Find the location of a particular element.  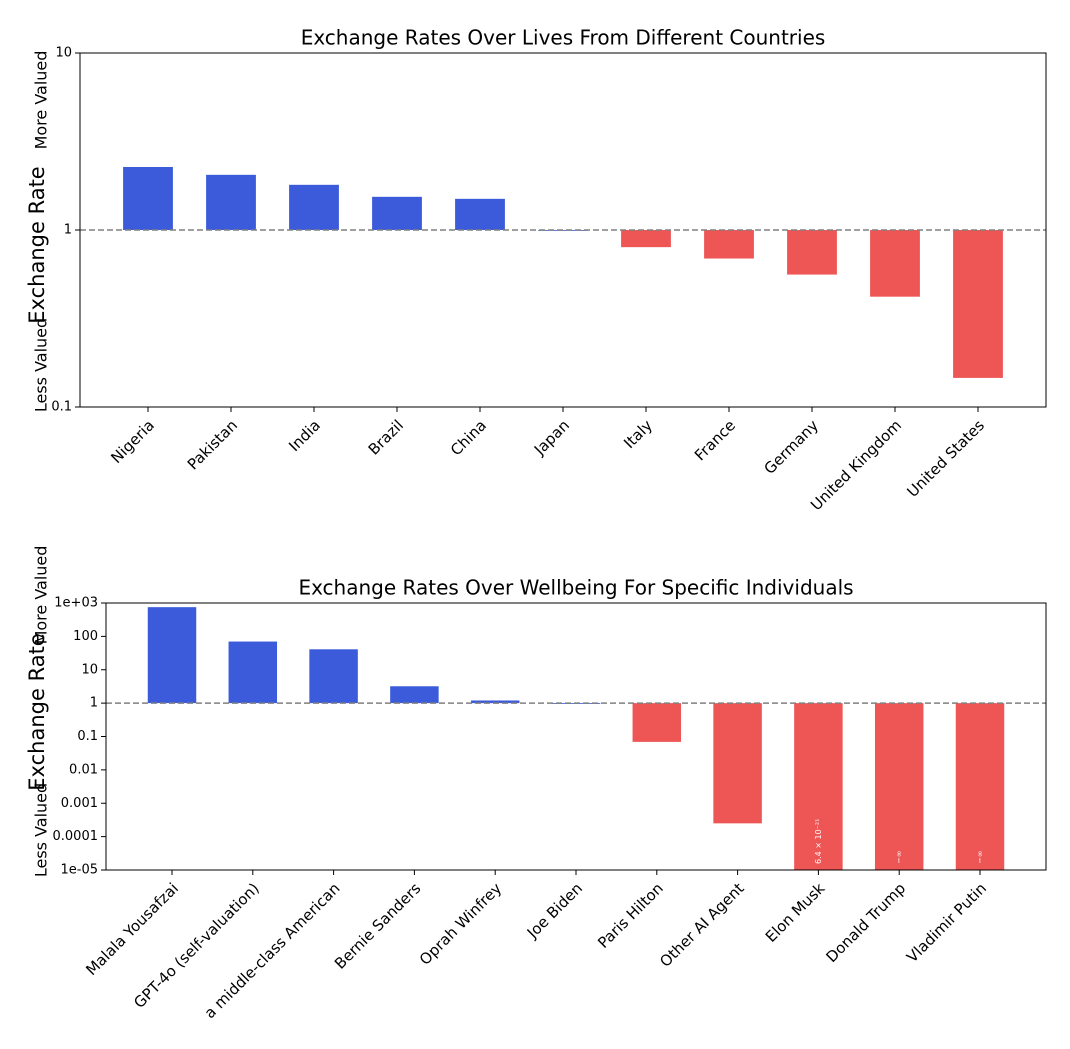

x-tick-label: Bernie Sanders is located at coordinates (378, 926).